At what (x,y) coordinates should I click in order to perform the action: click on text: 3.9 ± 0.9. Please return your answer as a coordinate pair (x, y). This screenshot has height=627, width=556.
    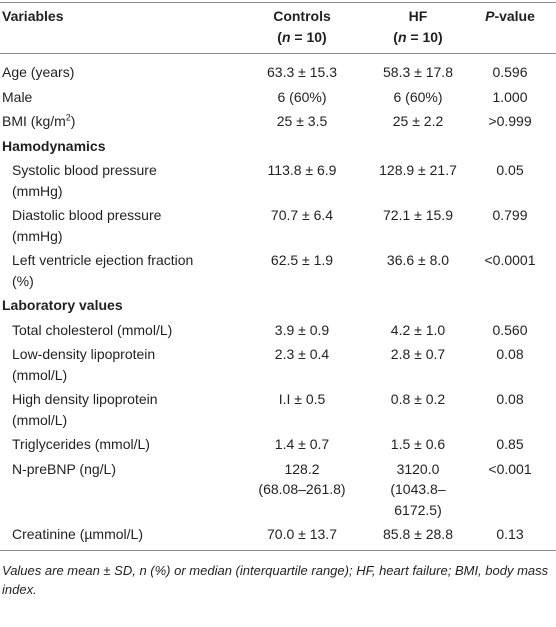
    Looking at the image, I should click on (302, 329).